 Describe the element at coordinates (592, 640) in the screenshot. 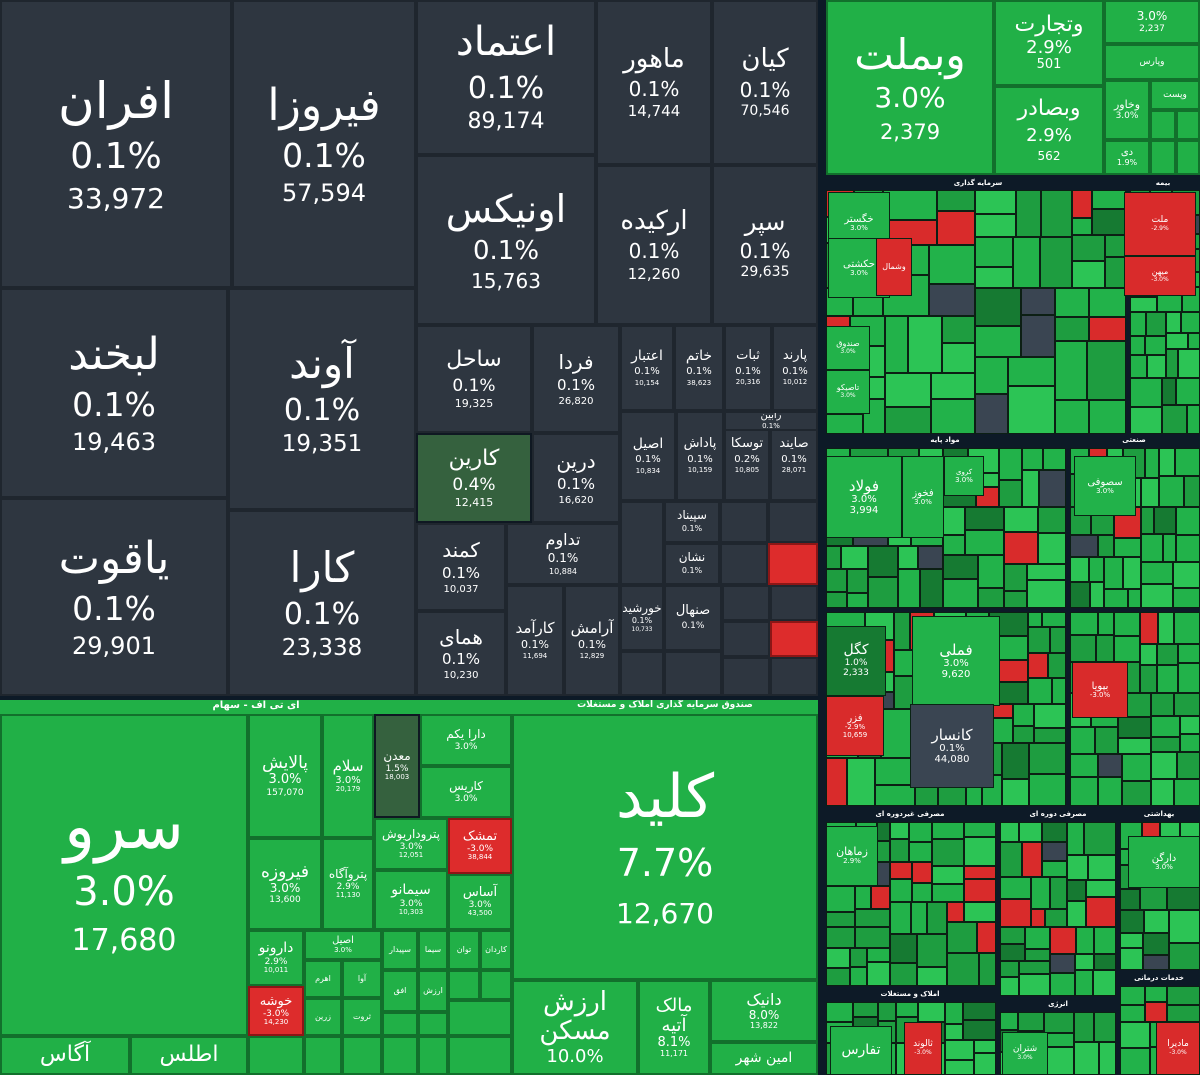

I see `tile-etf-28: آرامش 0.1% 12,829` at that location.